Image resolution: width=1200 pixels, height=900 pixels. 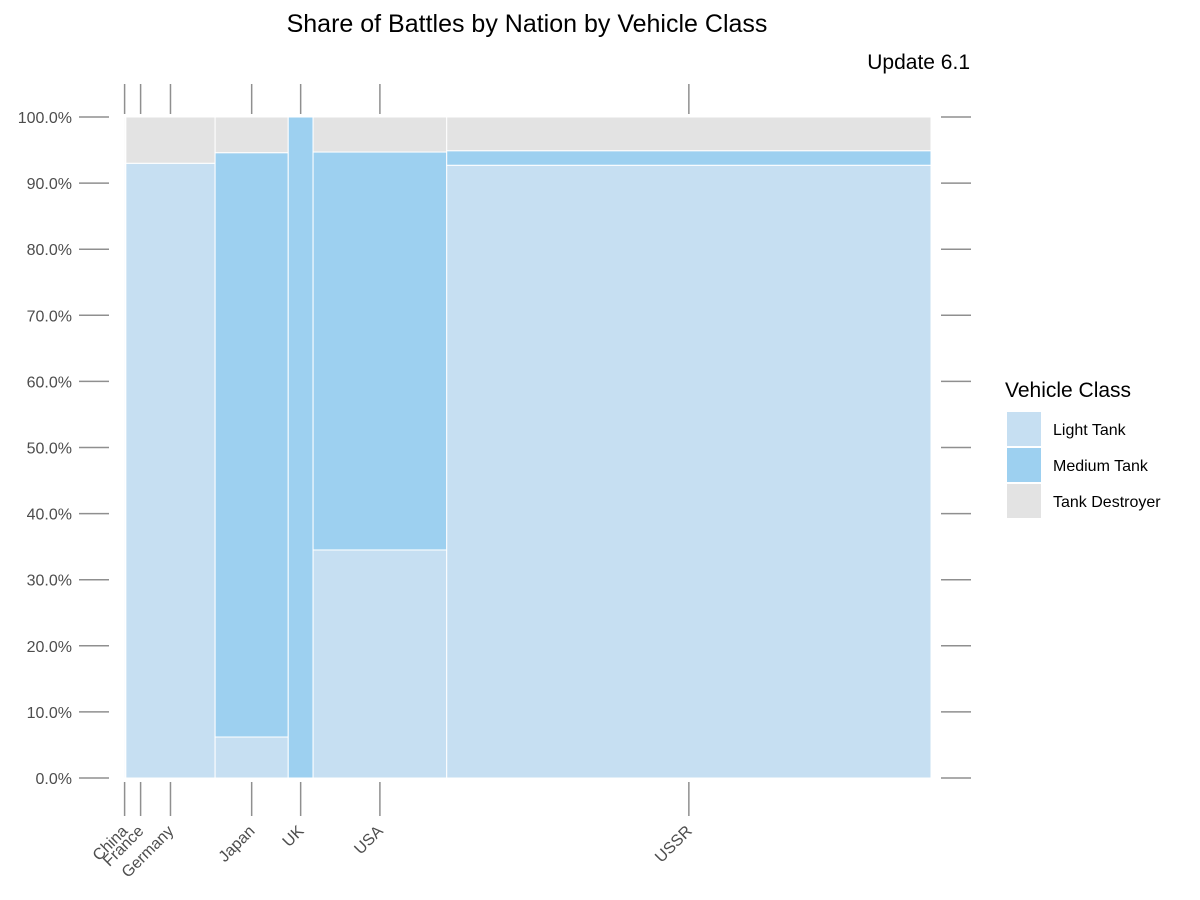 What do you see at coordinates (170, 470) in the screenshot?
I see `mosaic-cell-germany-light-tank` at bounding box center [170, 470].